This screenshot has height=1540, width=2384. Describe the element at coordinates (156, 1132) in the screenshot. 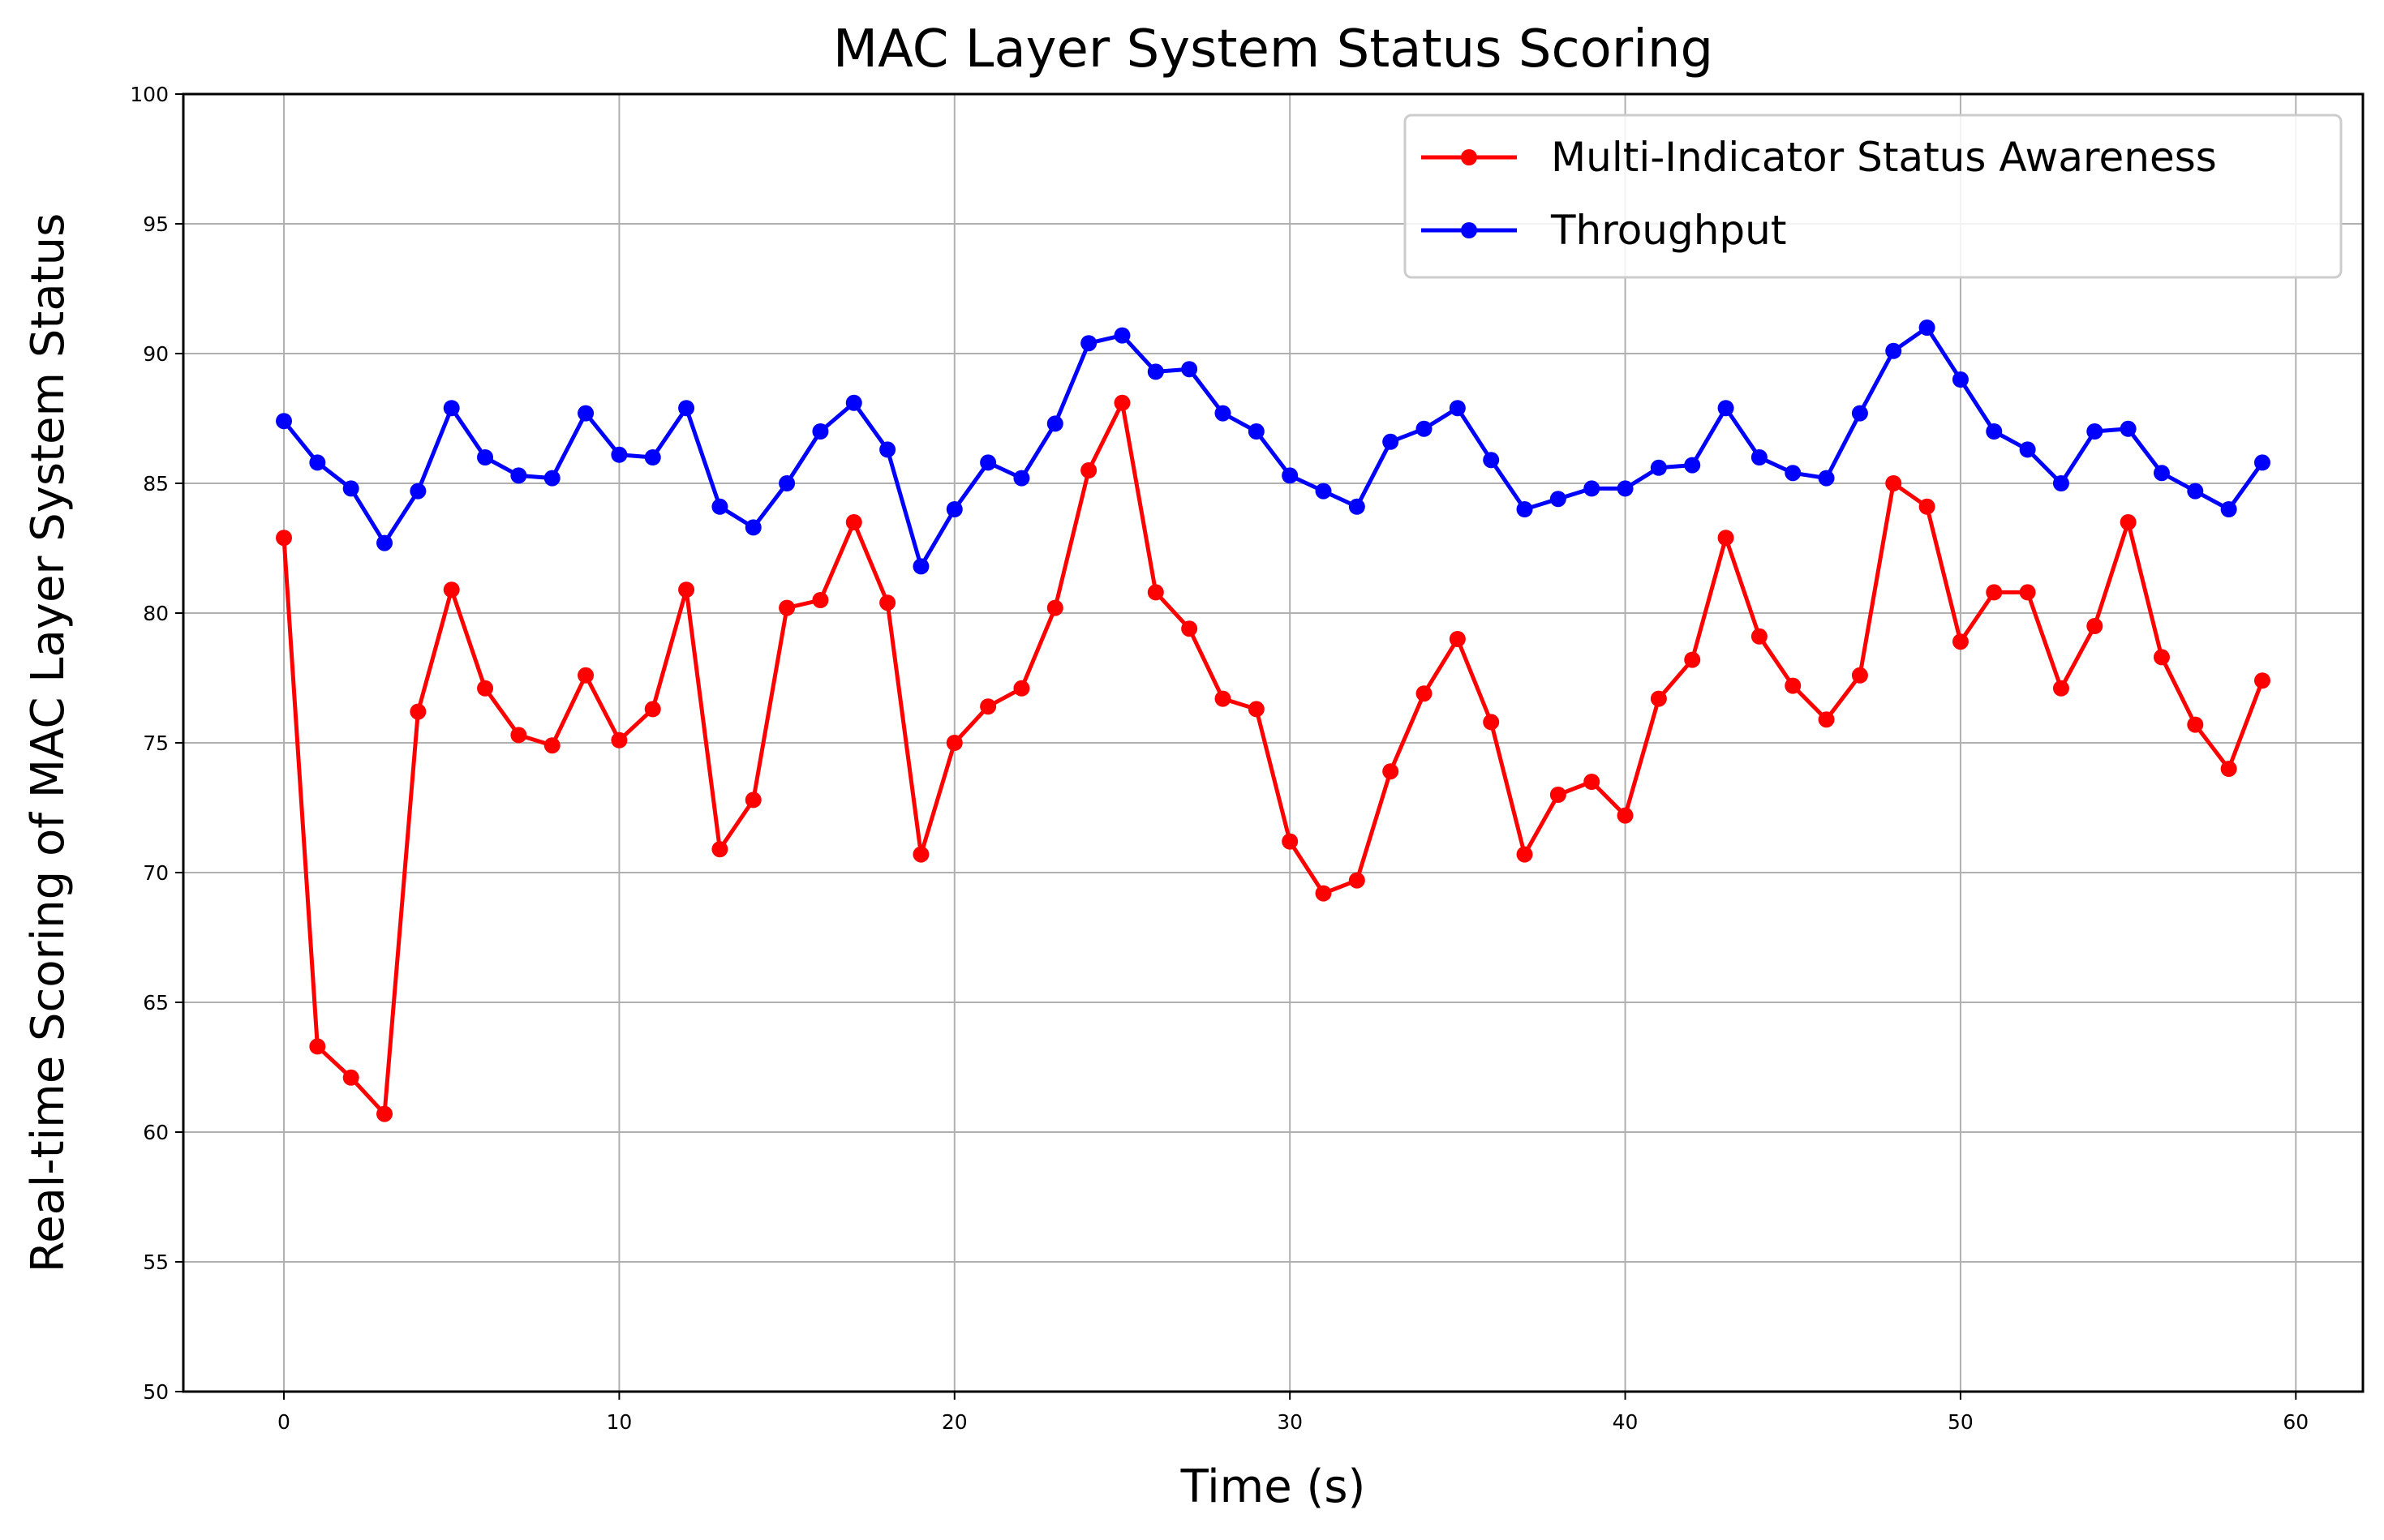

I see `y-tick-label: 60` at that location.